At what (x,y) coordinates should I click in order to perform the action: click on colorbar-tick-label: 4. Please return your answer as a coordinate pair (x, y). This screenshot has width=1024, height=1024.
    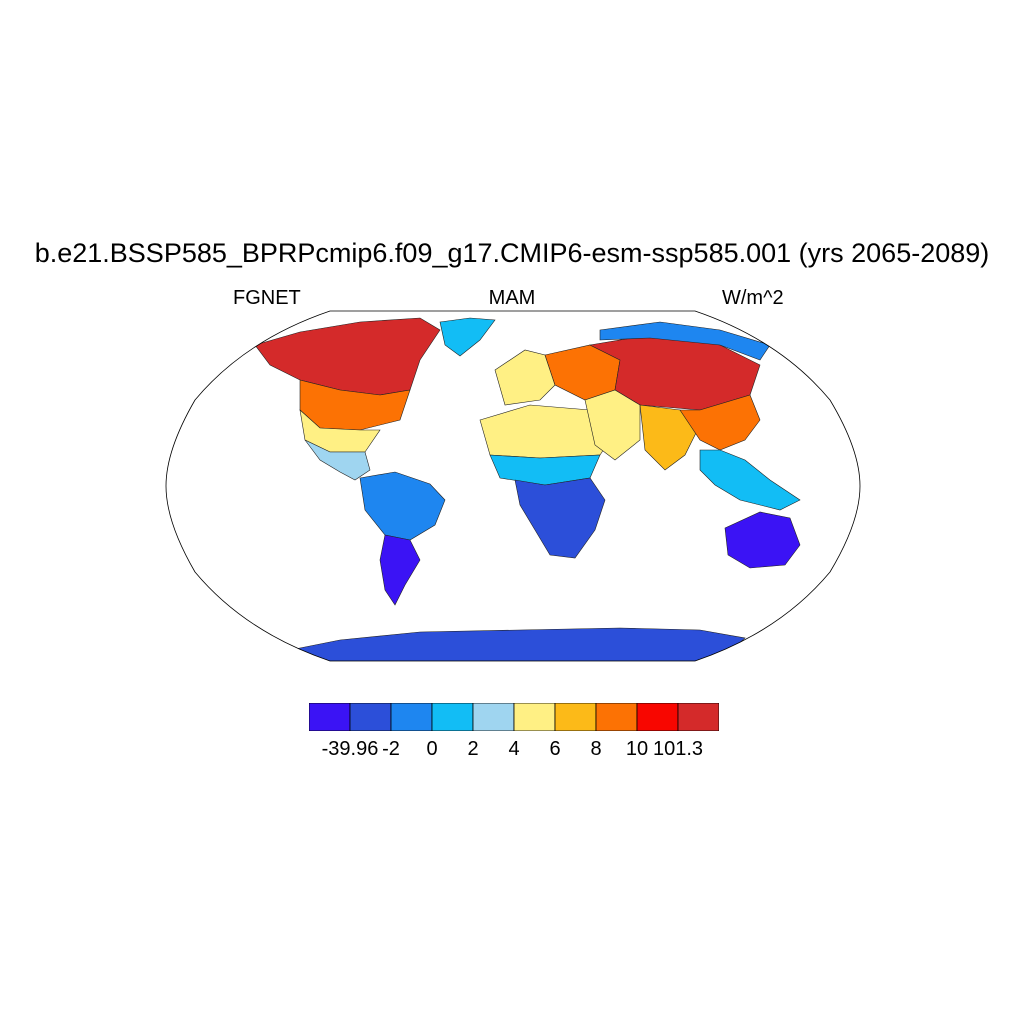
    Looking at the image, I should click on (514, 749).